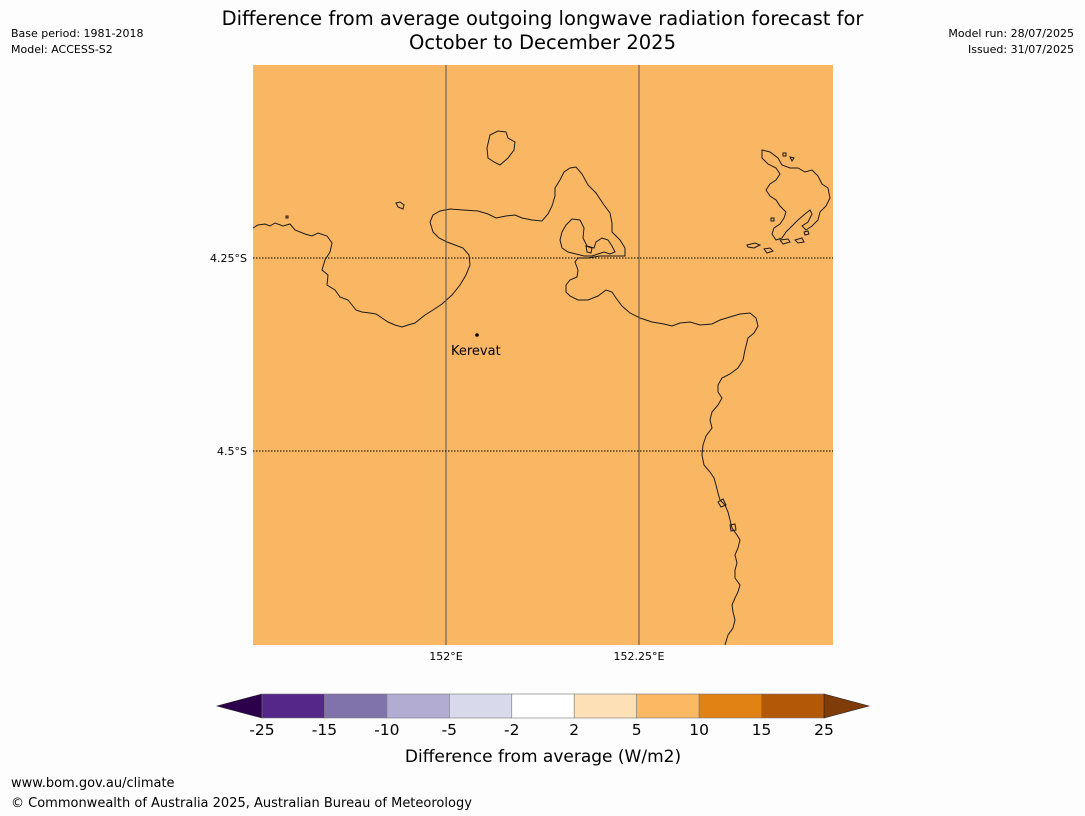 Image resolution: width=1085 pixels, height=816 pixels. I want to click on colorbar-tick-label: -25, so click(261, 730).